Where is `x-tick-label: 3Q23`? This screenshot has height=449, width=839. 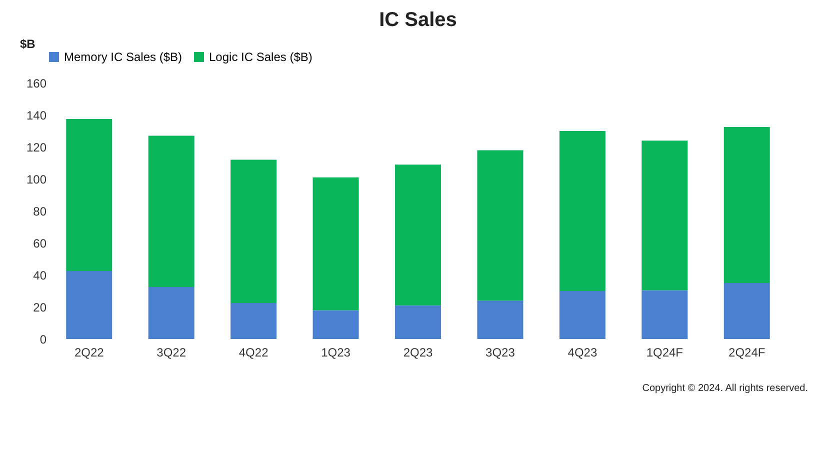
x-tick-label: 3Q23 is located at coordinates (501, 353).